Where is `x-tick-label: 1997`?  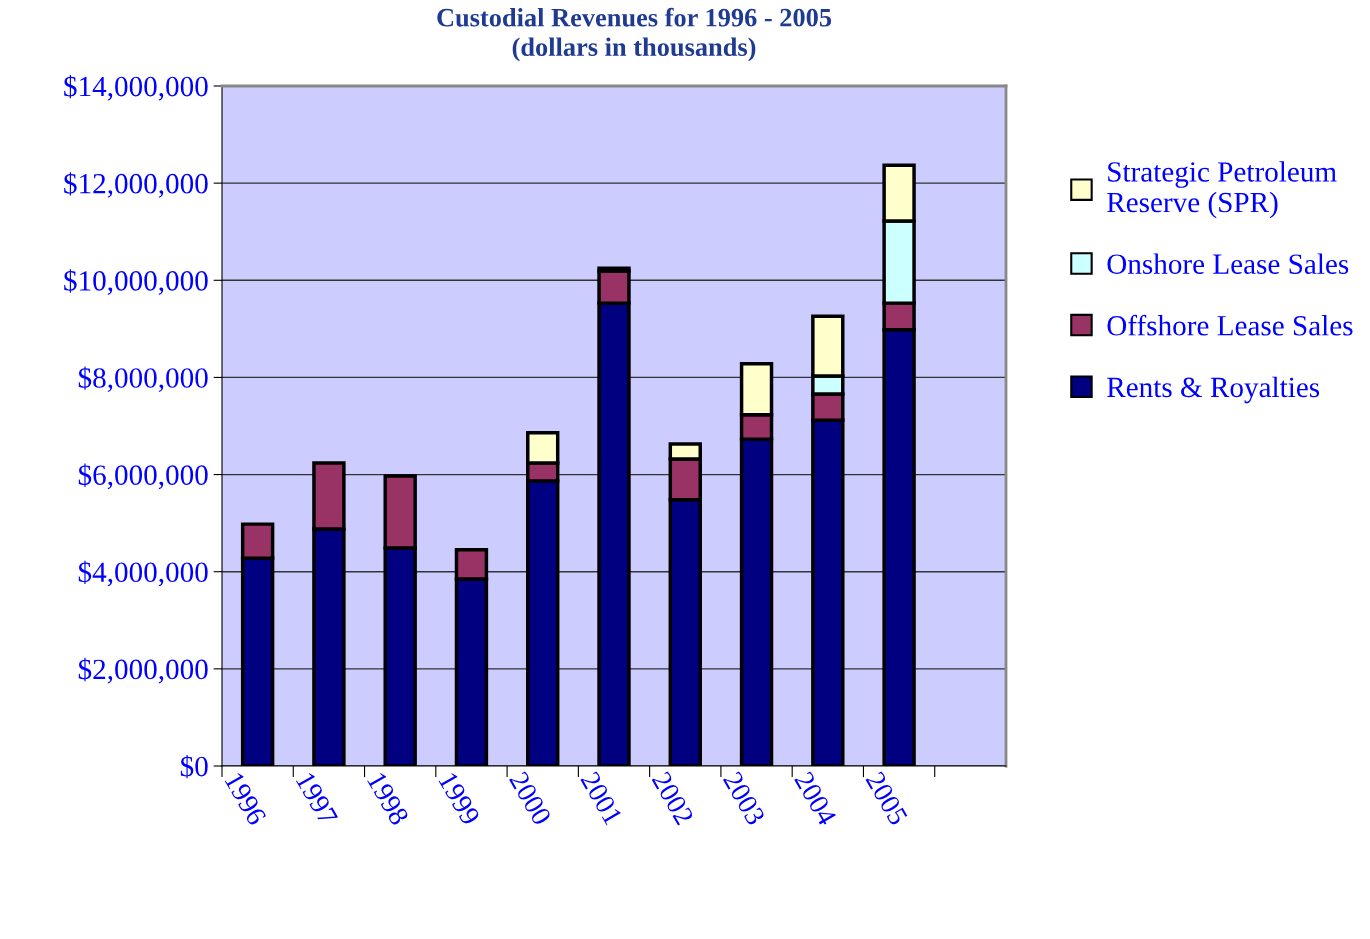
x-tick-label: 1997 is located at coordinates (317, 799).